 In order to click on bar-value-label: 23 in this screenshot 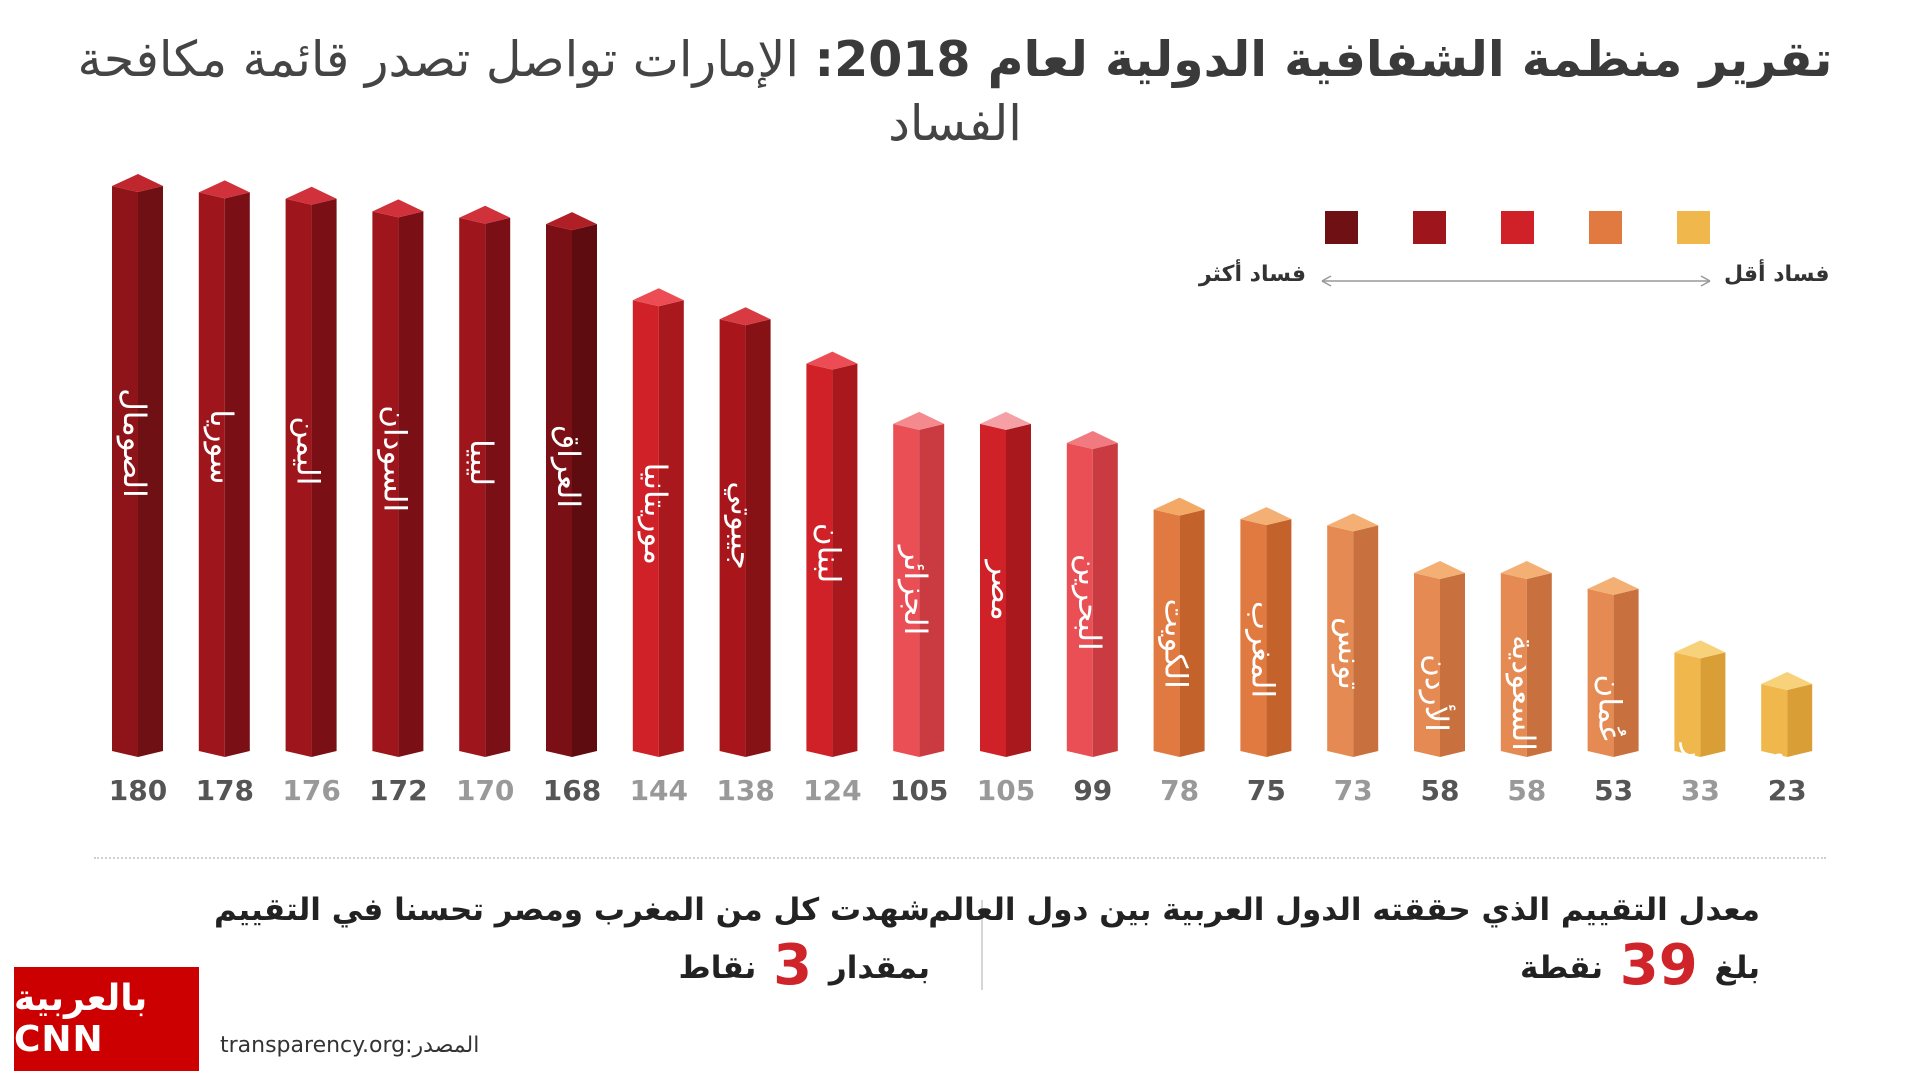, I will do `click(1787, 790)`.